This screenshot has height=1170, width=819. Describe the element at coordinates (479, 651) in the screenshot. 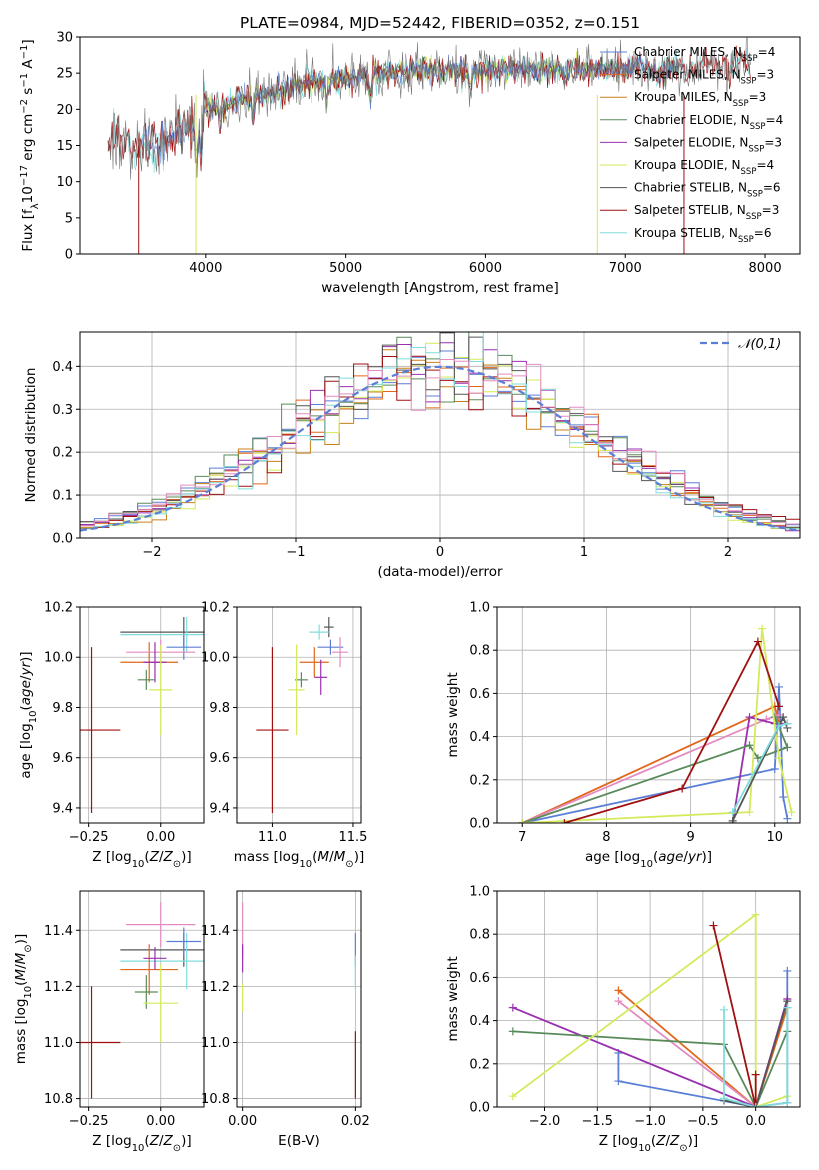

I see `y-tick-label: 0.8` at that location.